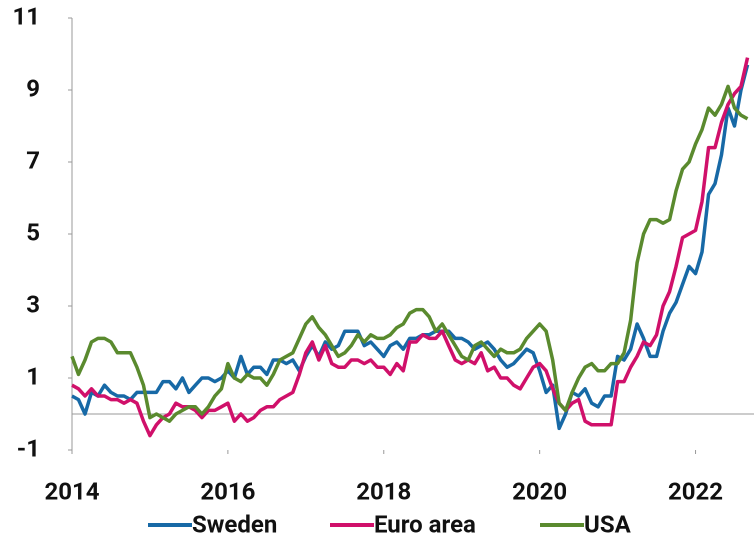 This screenshot has width=756, height=544. What do you see at coordinates (227, 491) in the screenshot?
I see `x-tick-label: 2016` at bounding box center [227, 491].